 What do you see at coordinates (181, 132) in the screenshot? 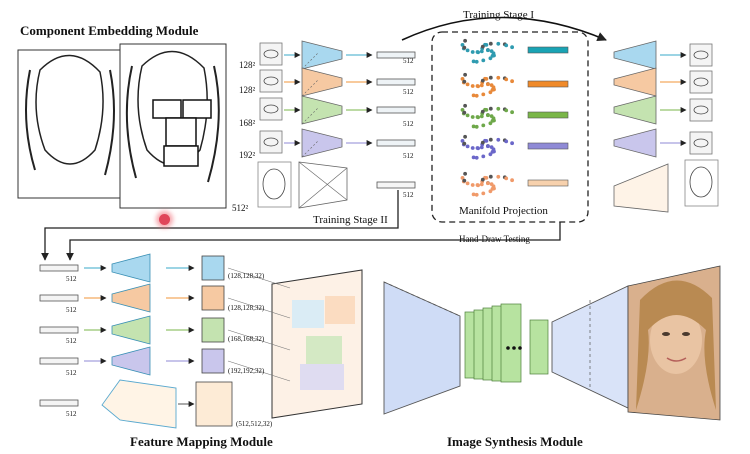
I see `nose-crop` at bounding box center [181, 132].